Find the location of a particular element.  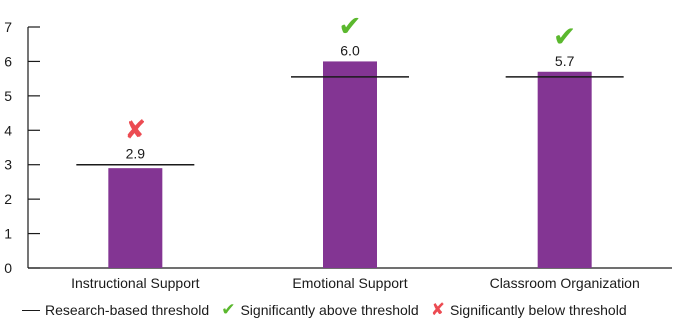

x-category-label: Instructional Support is located at coordinates (135, 283).